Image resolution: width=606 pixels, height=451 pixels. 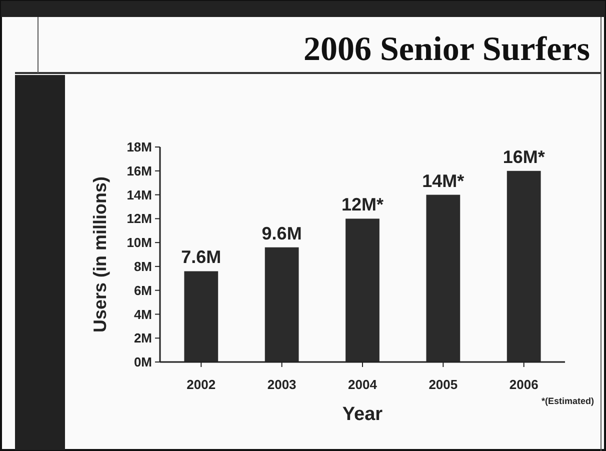 What do you see at coordinates (139, 218) in the screenshot?
I see `y-tick-label: 12M` at bounding box center [139, 218].